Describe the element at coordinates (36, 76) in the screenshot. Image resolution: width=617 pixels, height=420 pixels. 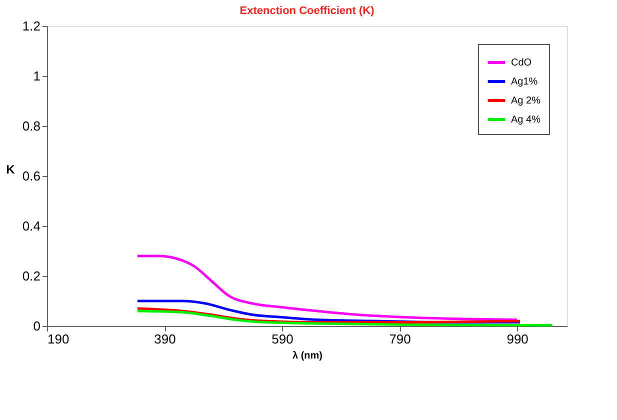
I see `y-tick-label: 1` at that location.